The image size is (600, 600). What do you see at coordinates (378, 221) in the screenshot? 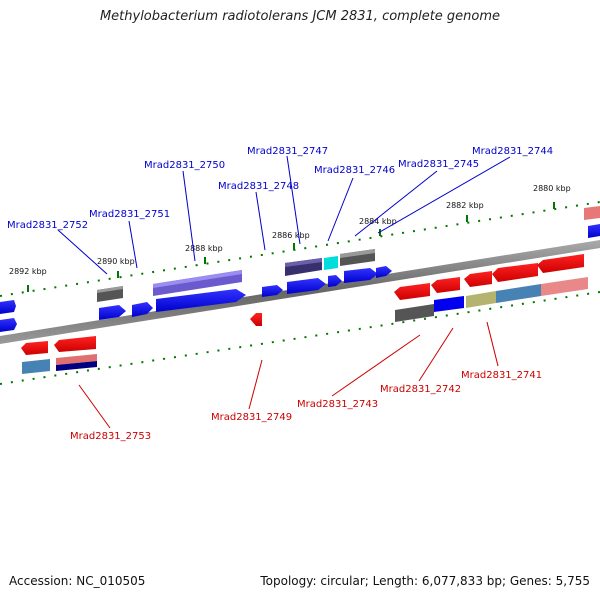
I see `tick-label: 2884 kbp` at bounding box center [378, 221].